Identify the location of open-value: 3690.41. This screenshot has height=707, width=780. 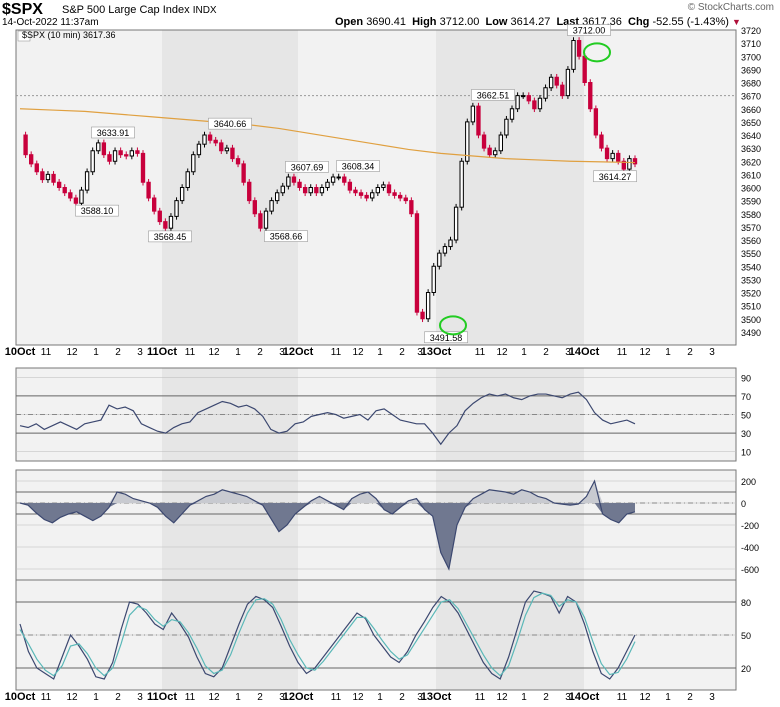
(386, 22).